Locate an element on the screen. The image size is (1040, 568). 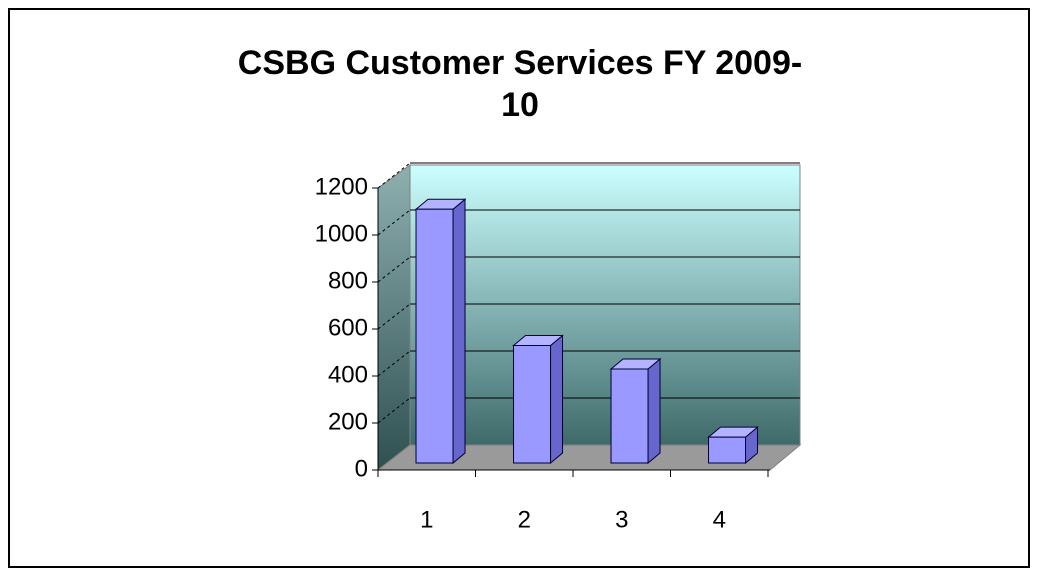
y-tick-label: 1000 is located at coordinates (341, 233).